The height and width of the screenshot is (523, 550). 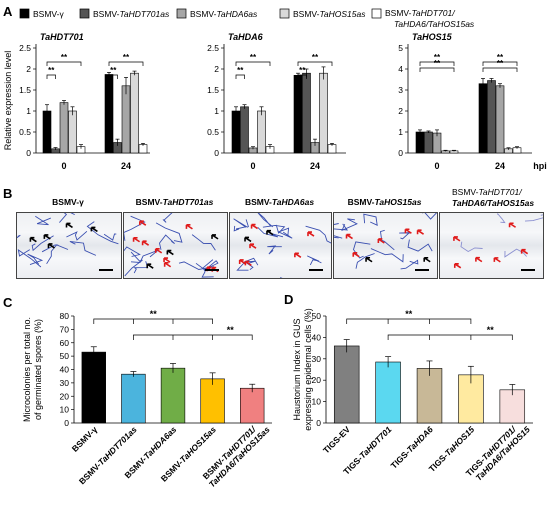 What do you see at coordinates (27, 369) in the screenshot?
I see `y-axis-label-line: Microcolonies per total no.` at bounding box center [27, 369].